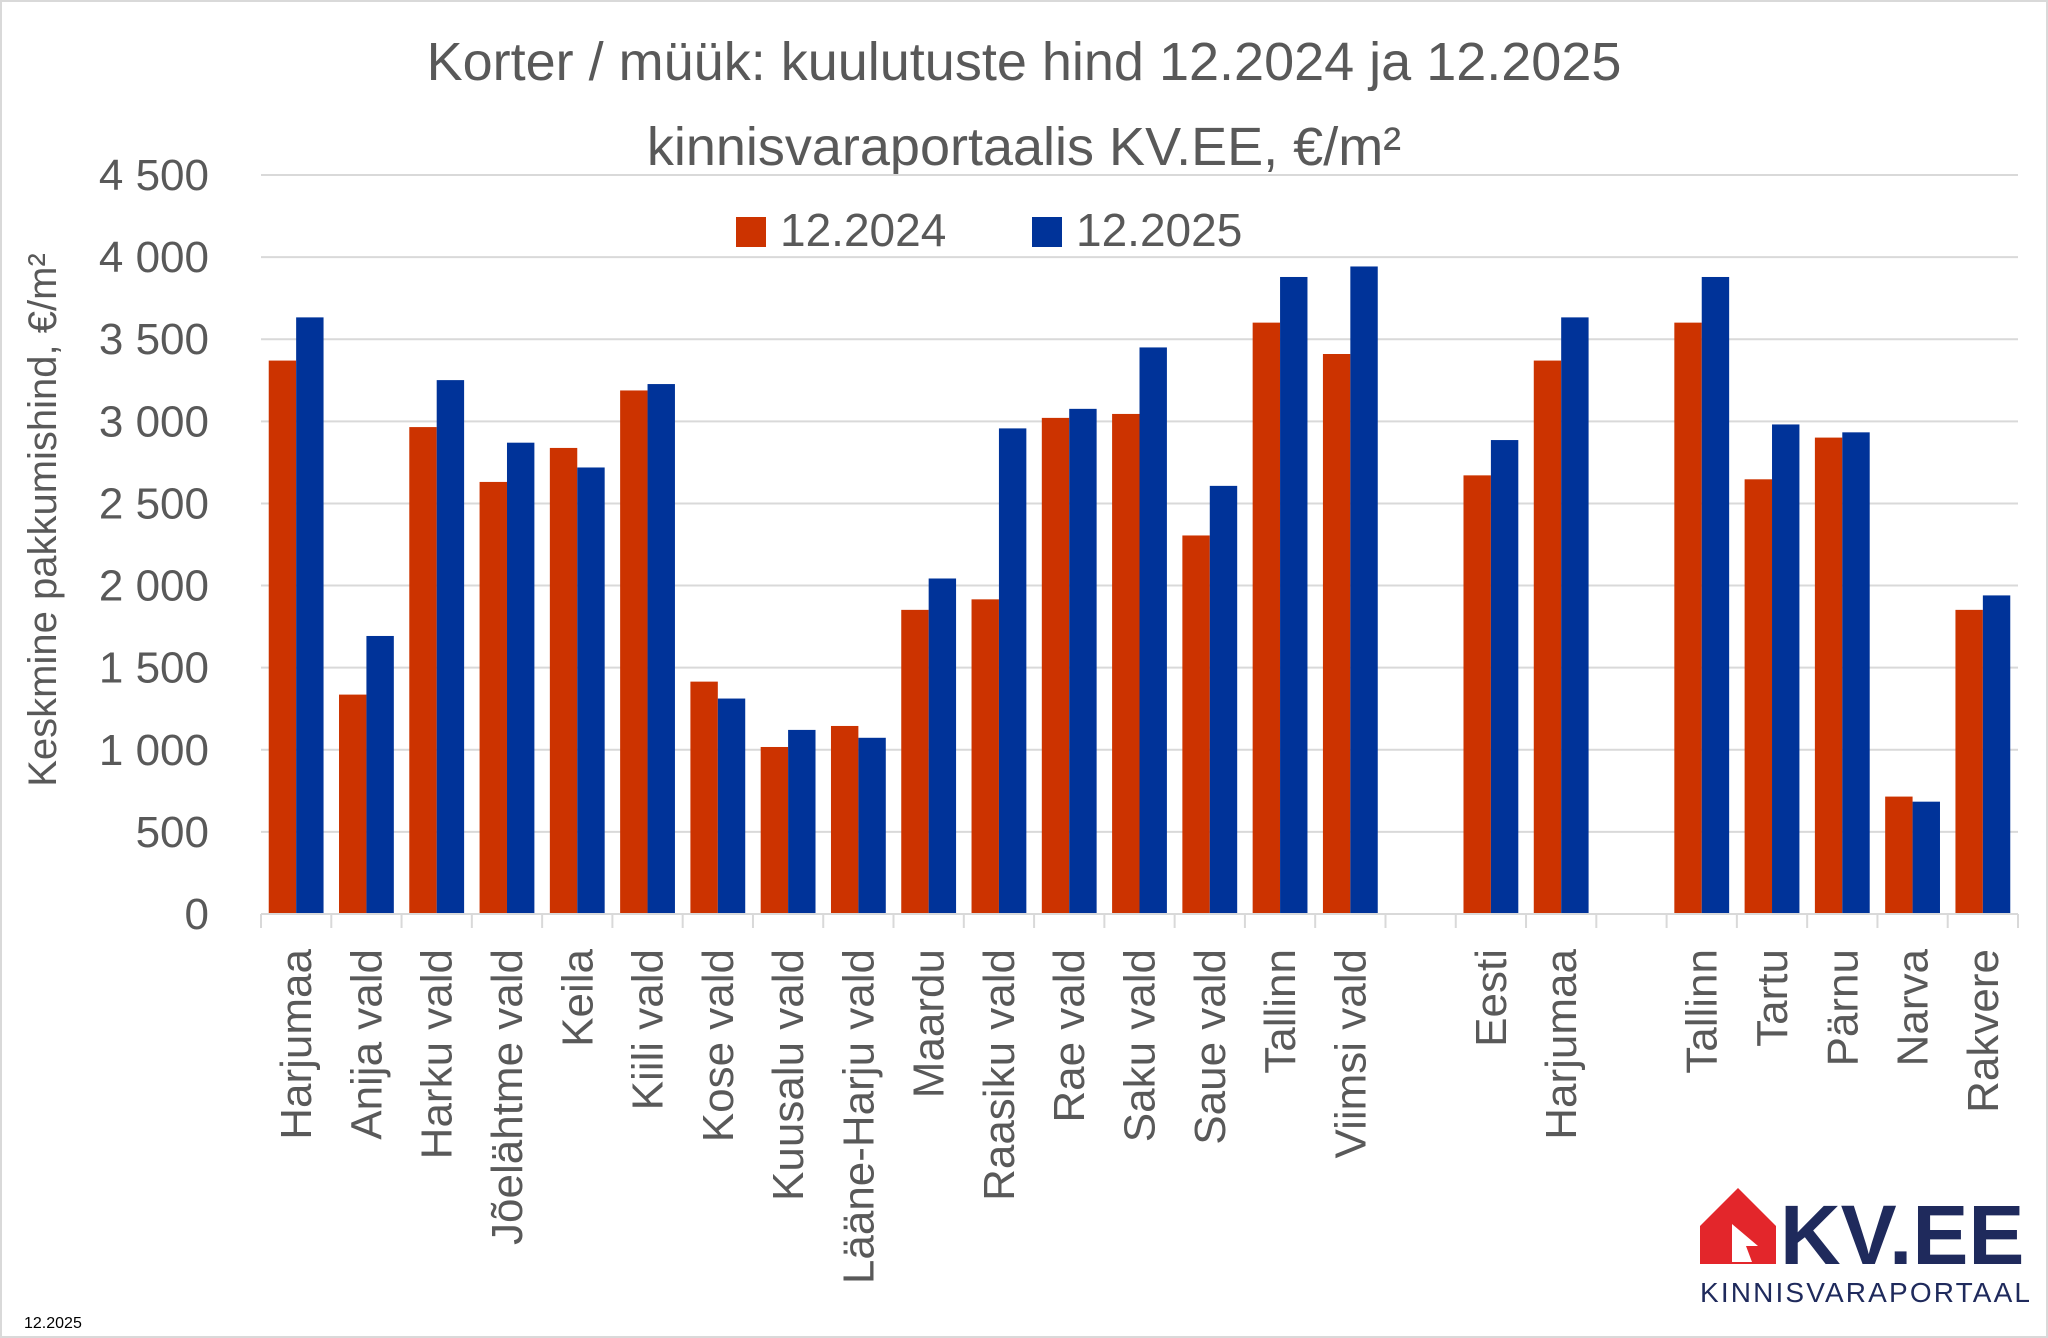  Describe the element at coordinates (154, 339) in the screenshot. I see `y-tick-label: 3 500` at that location.